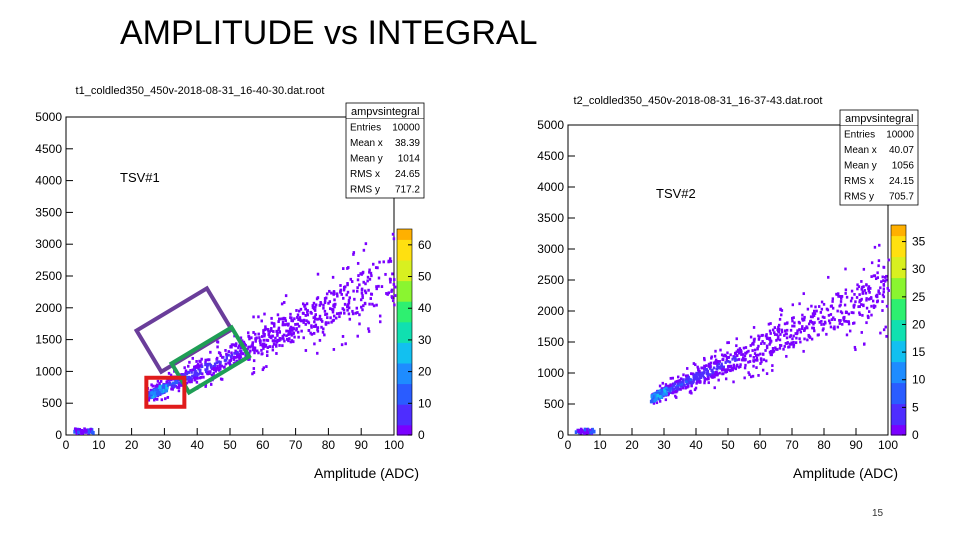 This screenshot has width=960, height=540. Describe the element at coordinates (728, 445) in the screenshot. I see `x-tick-label-tsv2-5: 50` at that location.